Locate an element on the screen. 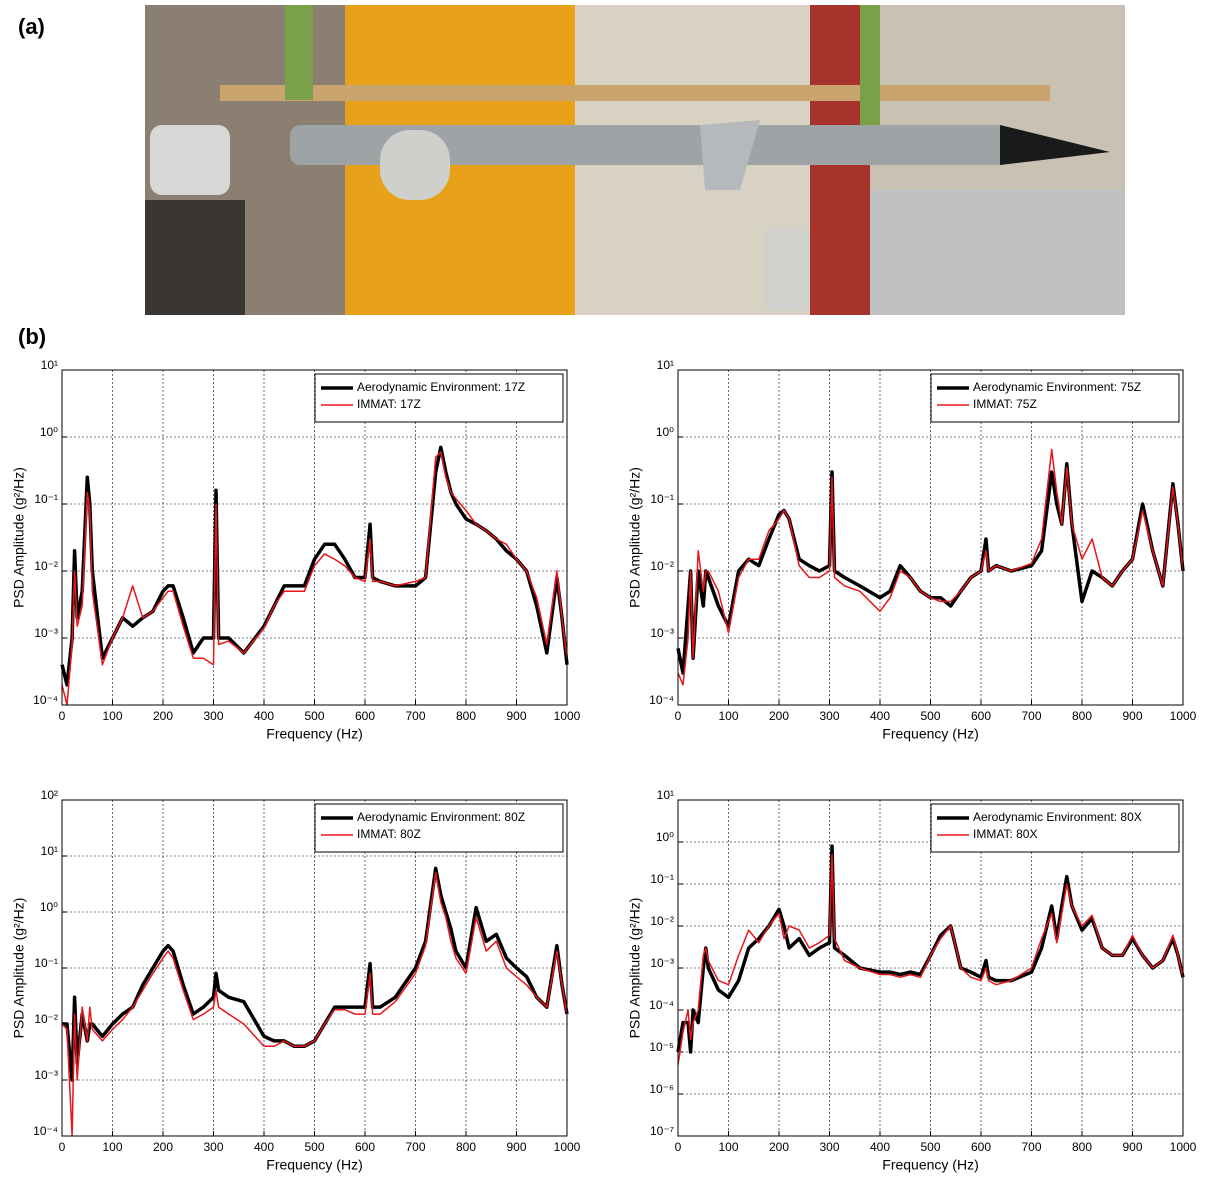 This screenshot has width=1208, height=1181. legend-label: IMMAT: 17Z is located at coordinates (389, 404).